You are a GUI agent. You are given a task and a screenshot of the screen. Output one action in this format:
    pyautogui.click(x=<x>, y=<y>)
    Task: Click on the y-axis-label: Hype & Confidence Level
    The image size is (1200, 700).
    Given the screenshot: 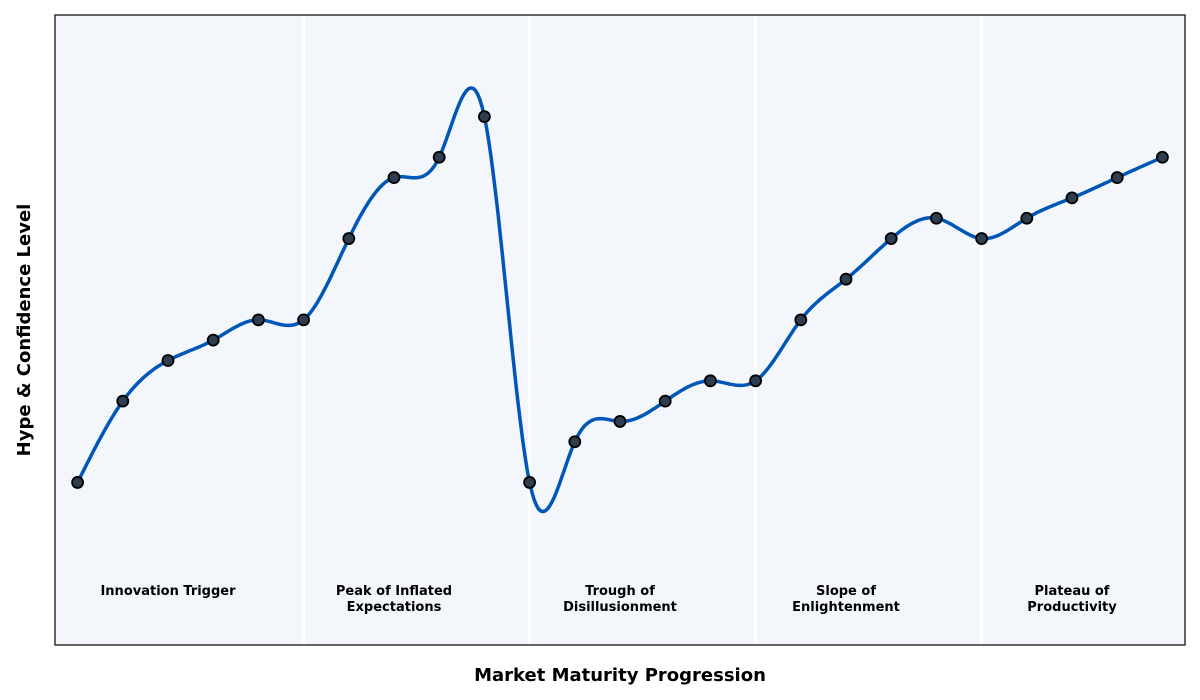 What is the action you would take?
    pyautogui.click(x=24, y=330)
    